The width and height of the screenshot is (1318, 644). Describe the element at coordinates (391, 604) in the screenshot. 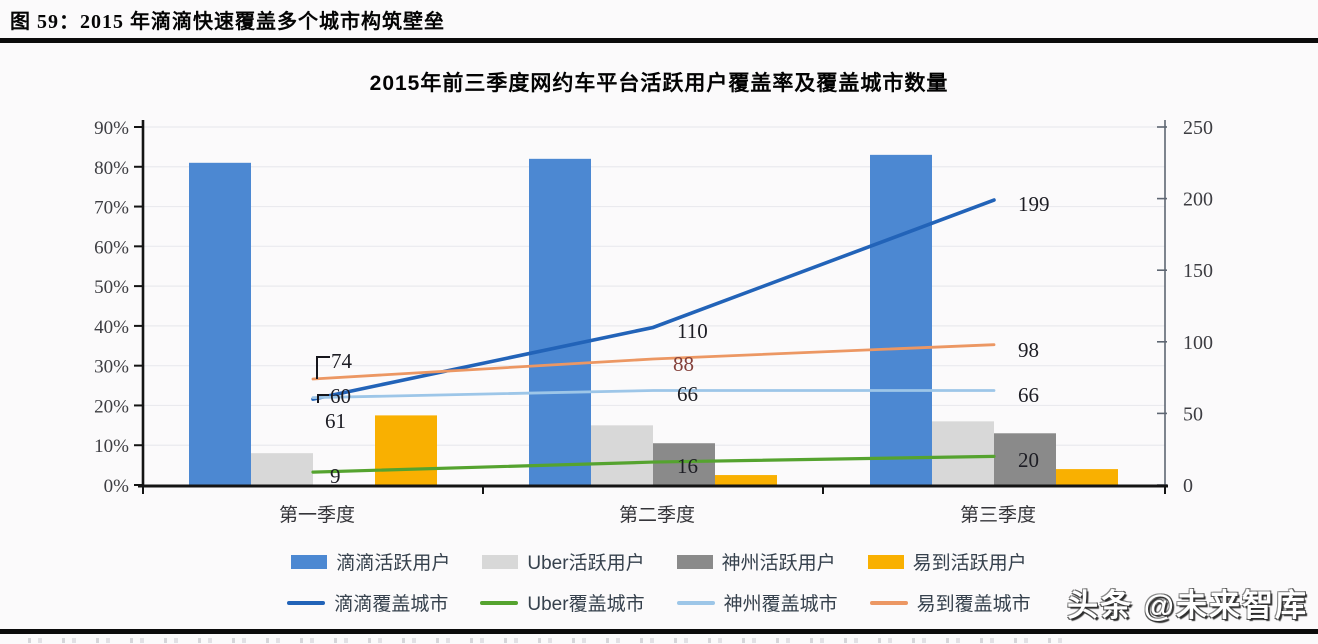

I see `legend-label: 滴滴覆盖城市` at that location.